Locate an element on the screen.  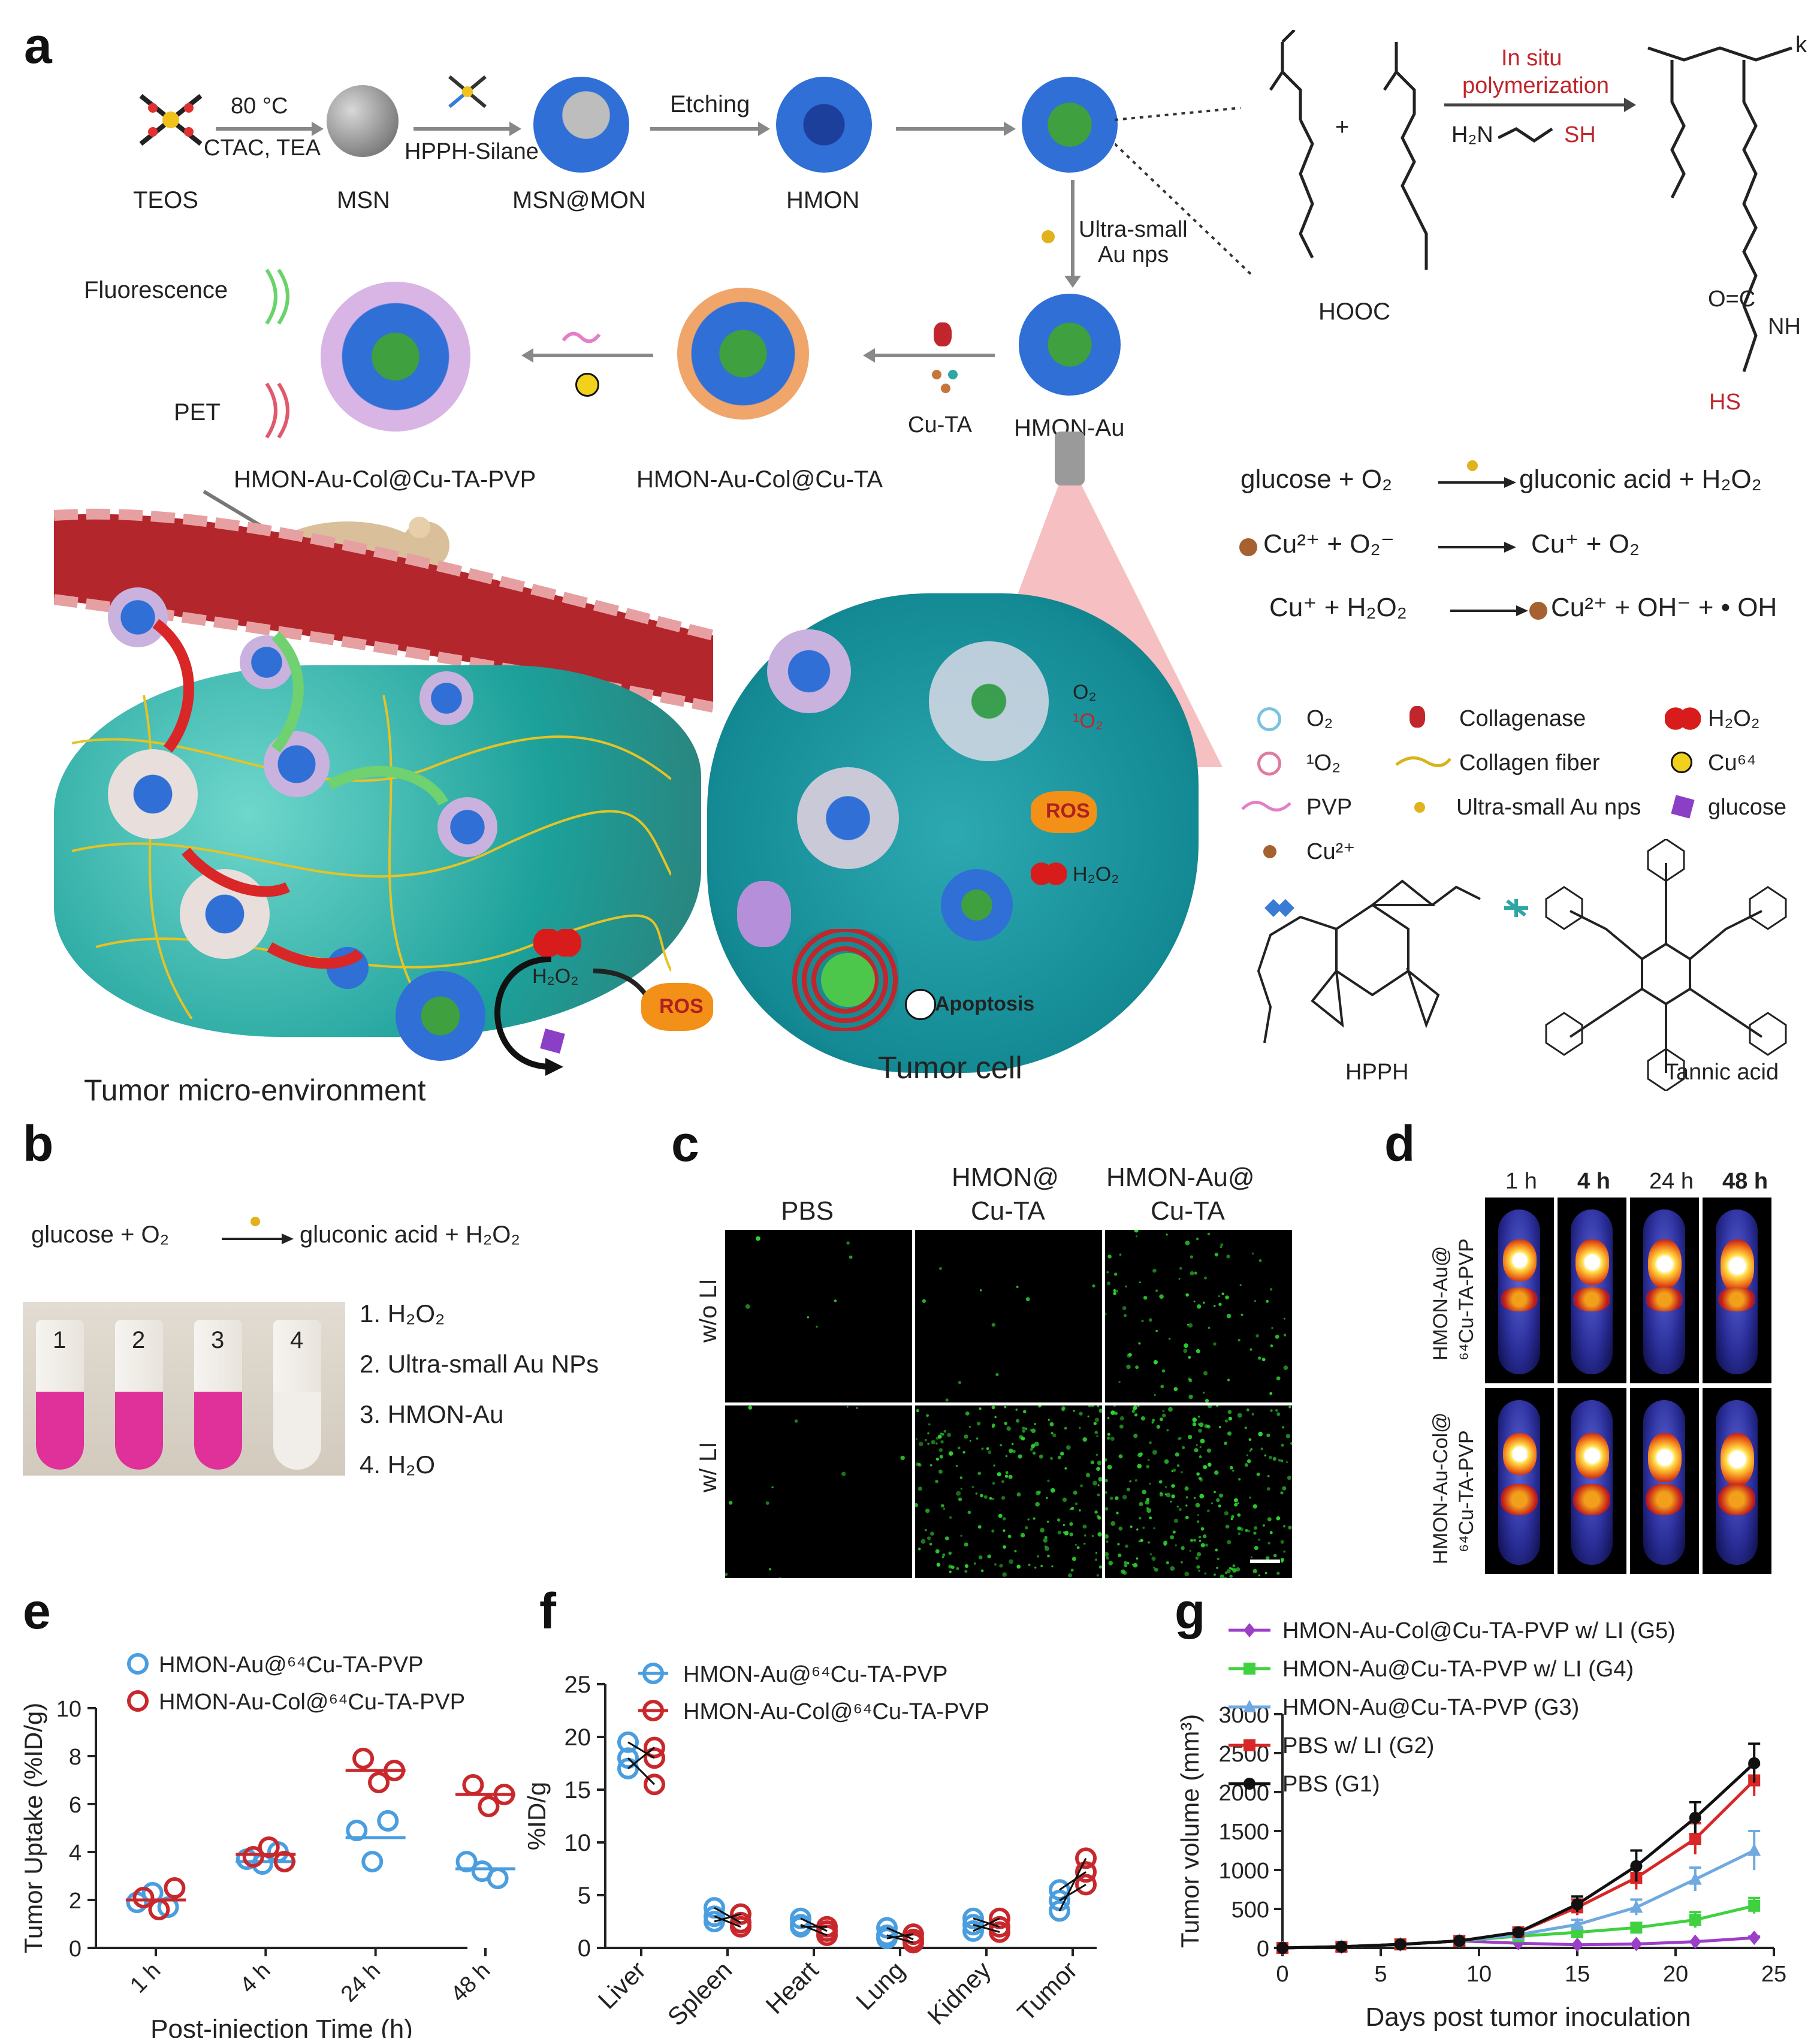
hpph-silane-label: HPPH-Silane is located at coordinates (472, 151).